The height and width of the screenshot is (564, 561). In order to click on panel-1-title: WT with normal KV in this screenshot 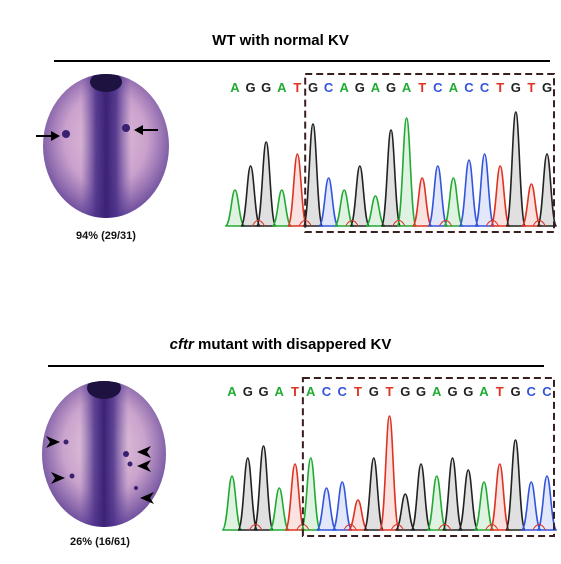, I will do `click(280, 40)`.